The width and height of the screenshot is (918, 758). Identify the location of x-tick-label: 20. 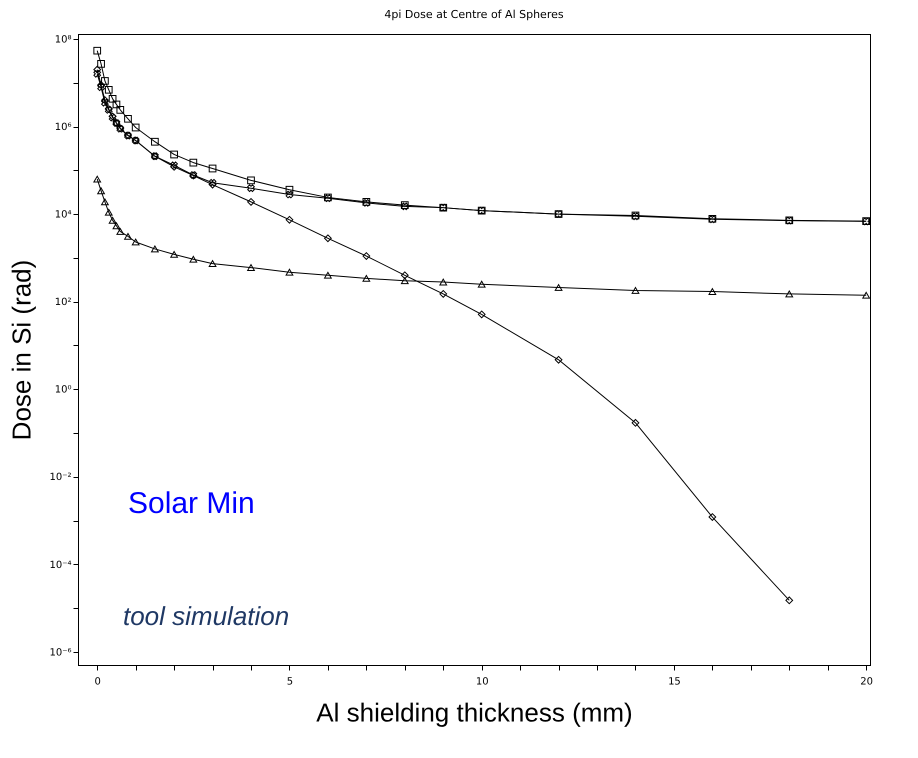
(867, 682).